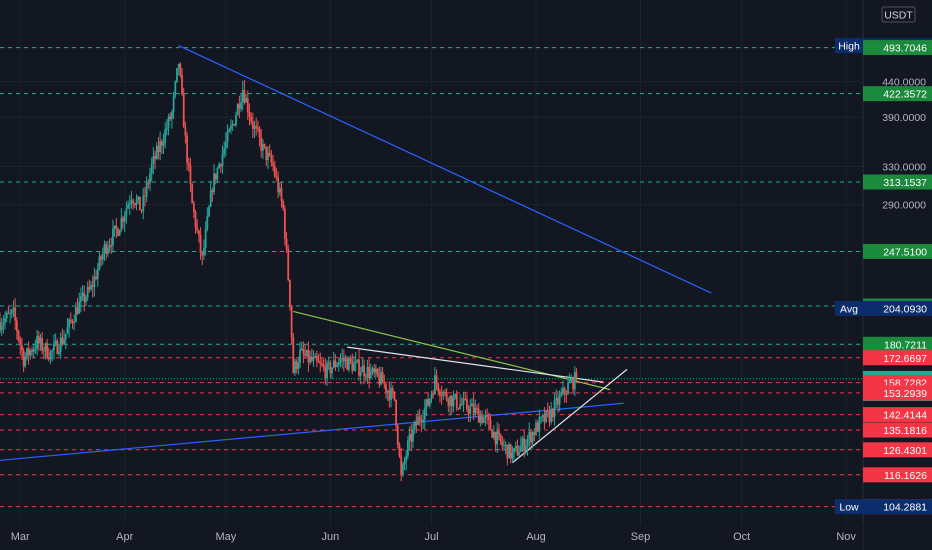 The width and height of the screenshot is (932, 550). I want to click on time-tick-label: Nov, so click(846, 537).